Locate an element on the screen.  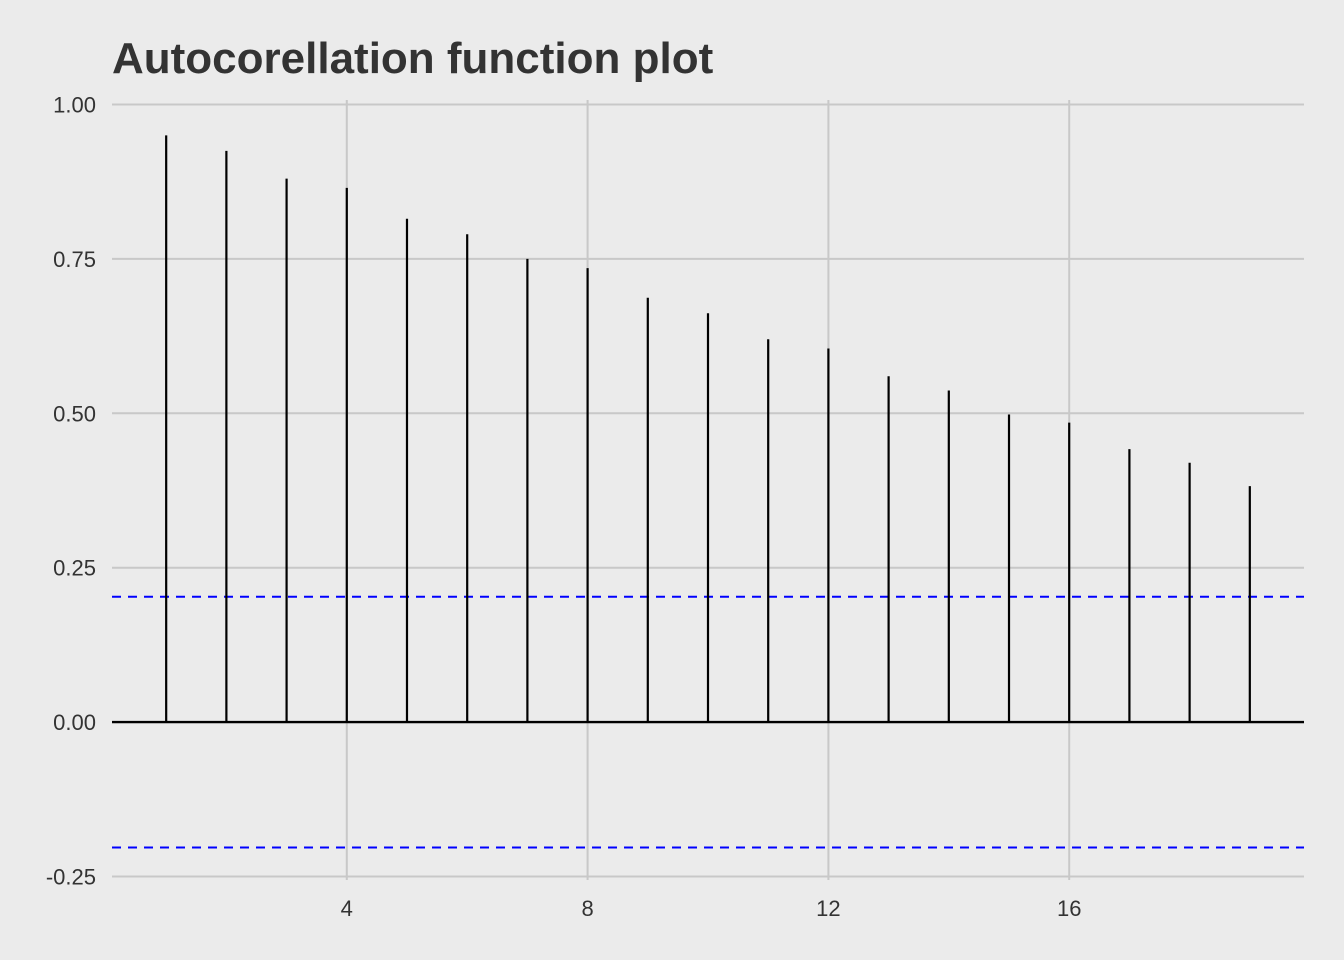
chart-title: Autocorellation function plot is located at coordinates (413, 58).